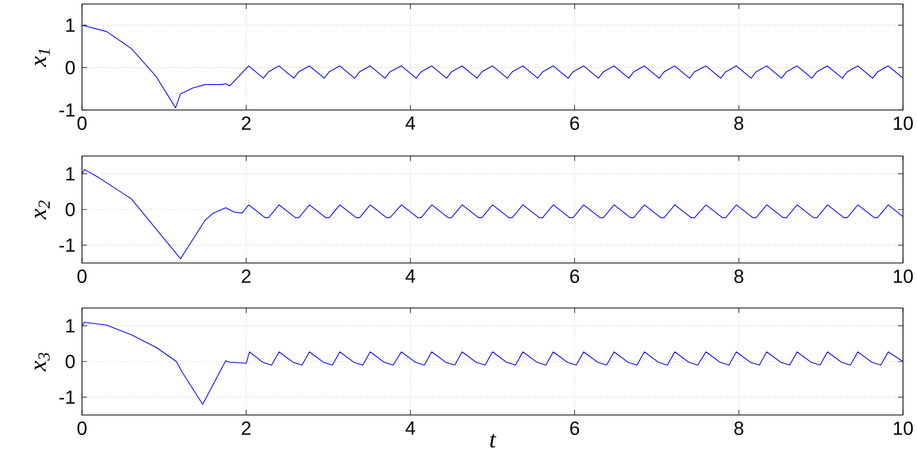 The image size is (917, 475). What do you see at coordinates (493, 441) in the screenshot?
I see `x-axis-title: t` at bounding box center [493, 441].